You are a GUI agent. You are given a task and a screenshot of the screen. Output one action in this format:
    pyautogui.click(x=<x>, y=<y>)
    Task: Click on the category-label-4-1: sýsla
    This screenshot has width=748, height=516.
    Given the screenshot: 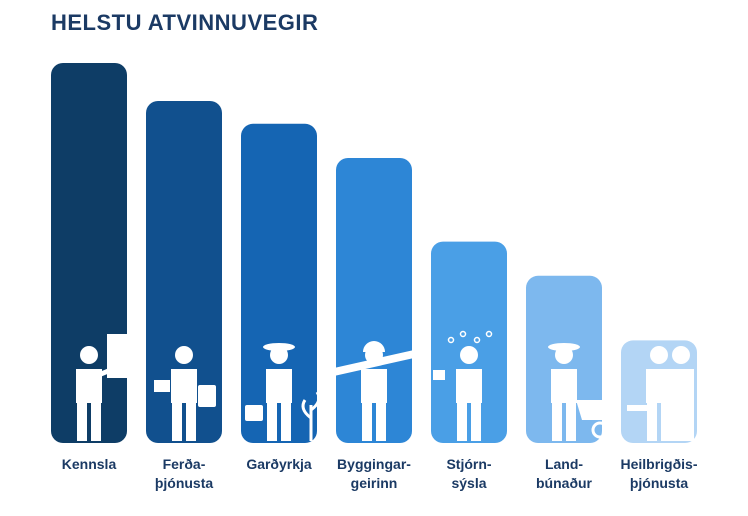 What is the action you would take?
    pyautogui.click(x=468, y=483)
    